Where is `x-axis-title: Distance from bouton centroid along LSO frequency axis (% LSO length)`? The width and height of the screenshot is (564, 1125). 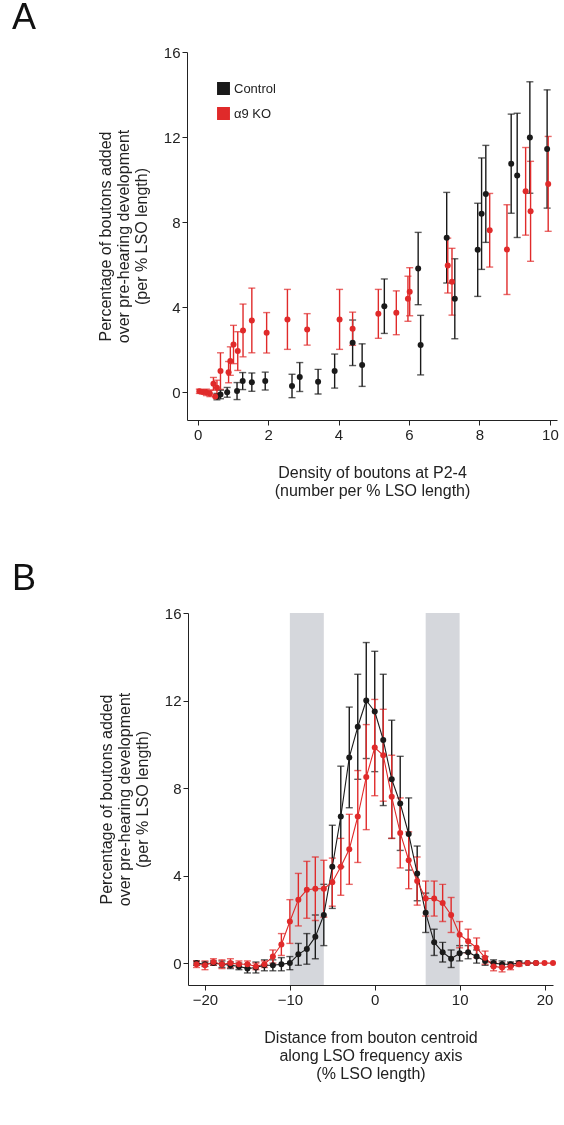 x-axis-title: Distance from bouton centroid along LSO frequency axis (% LSO length) is located at coordinates (371, 1055).